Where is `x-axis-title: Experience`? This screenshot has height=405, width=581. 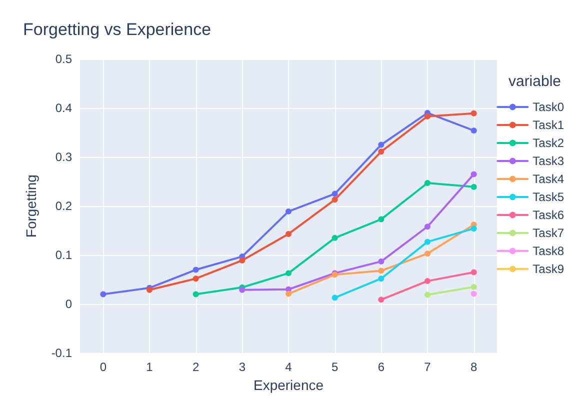 x-axis-title: Experience is located at coordinates (288, 385).